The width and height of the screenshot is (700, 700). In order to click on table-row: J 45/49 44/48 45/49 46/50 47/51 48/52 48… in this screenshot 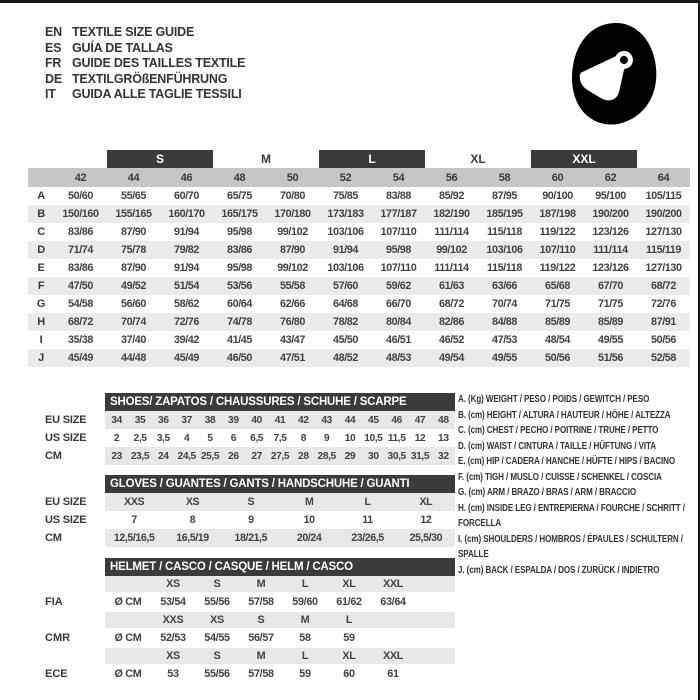, I will do `click(359, 358)`.